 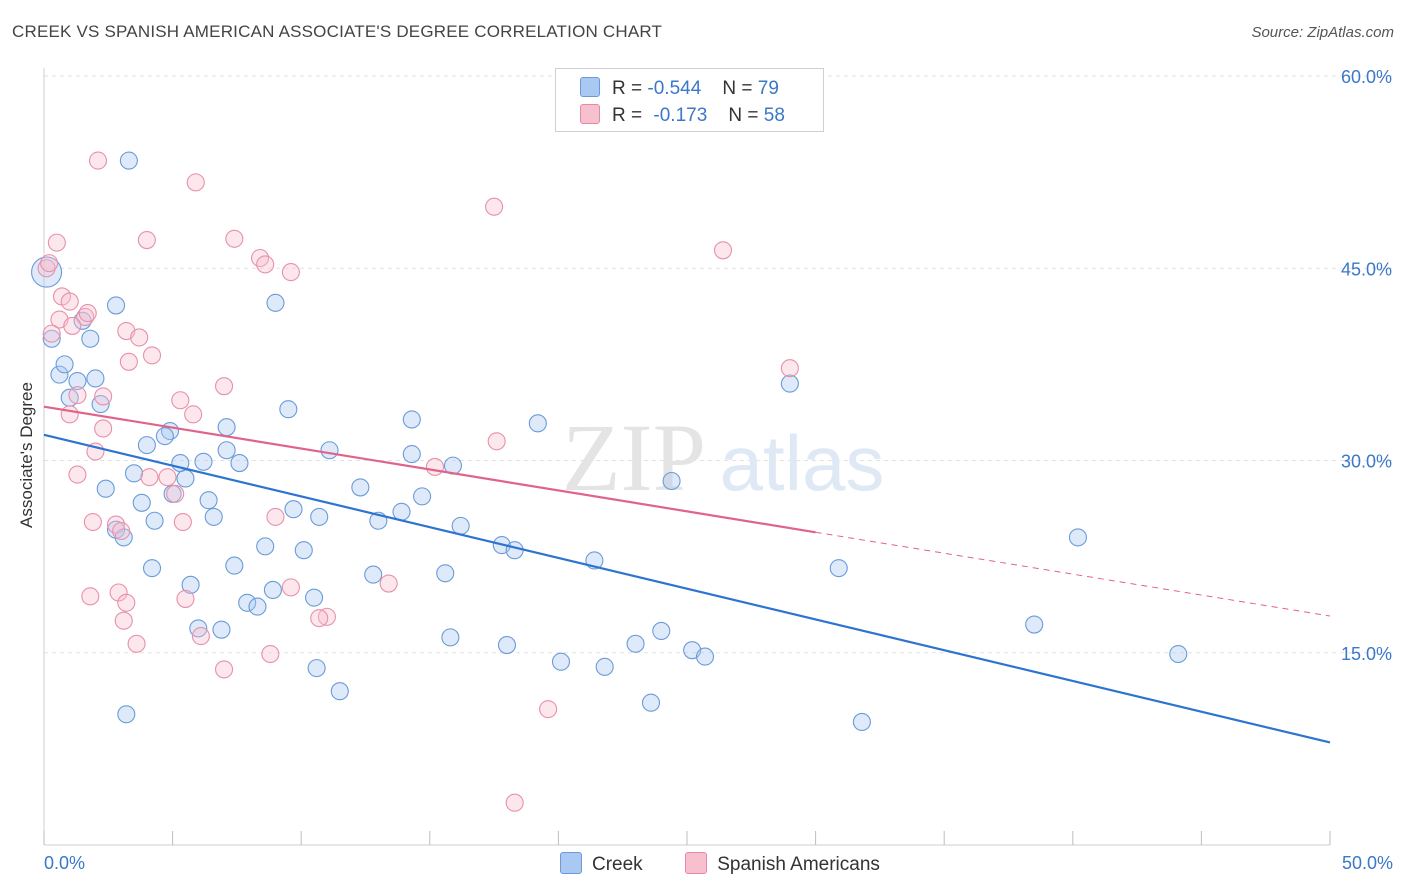 I want to click on legend-r-value-spanish: -0.173, so click(x=680, y=115).